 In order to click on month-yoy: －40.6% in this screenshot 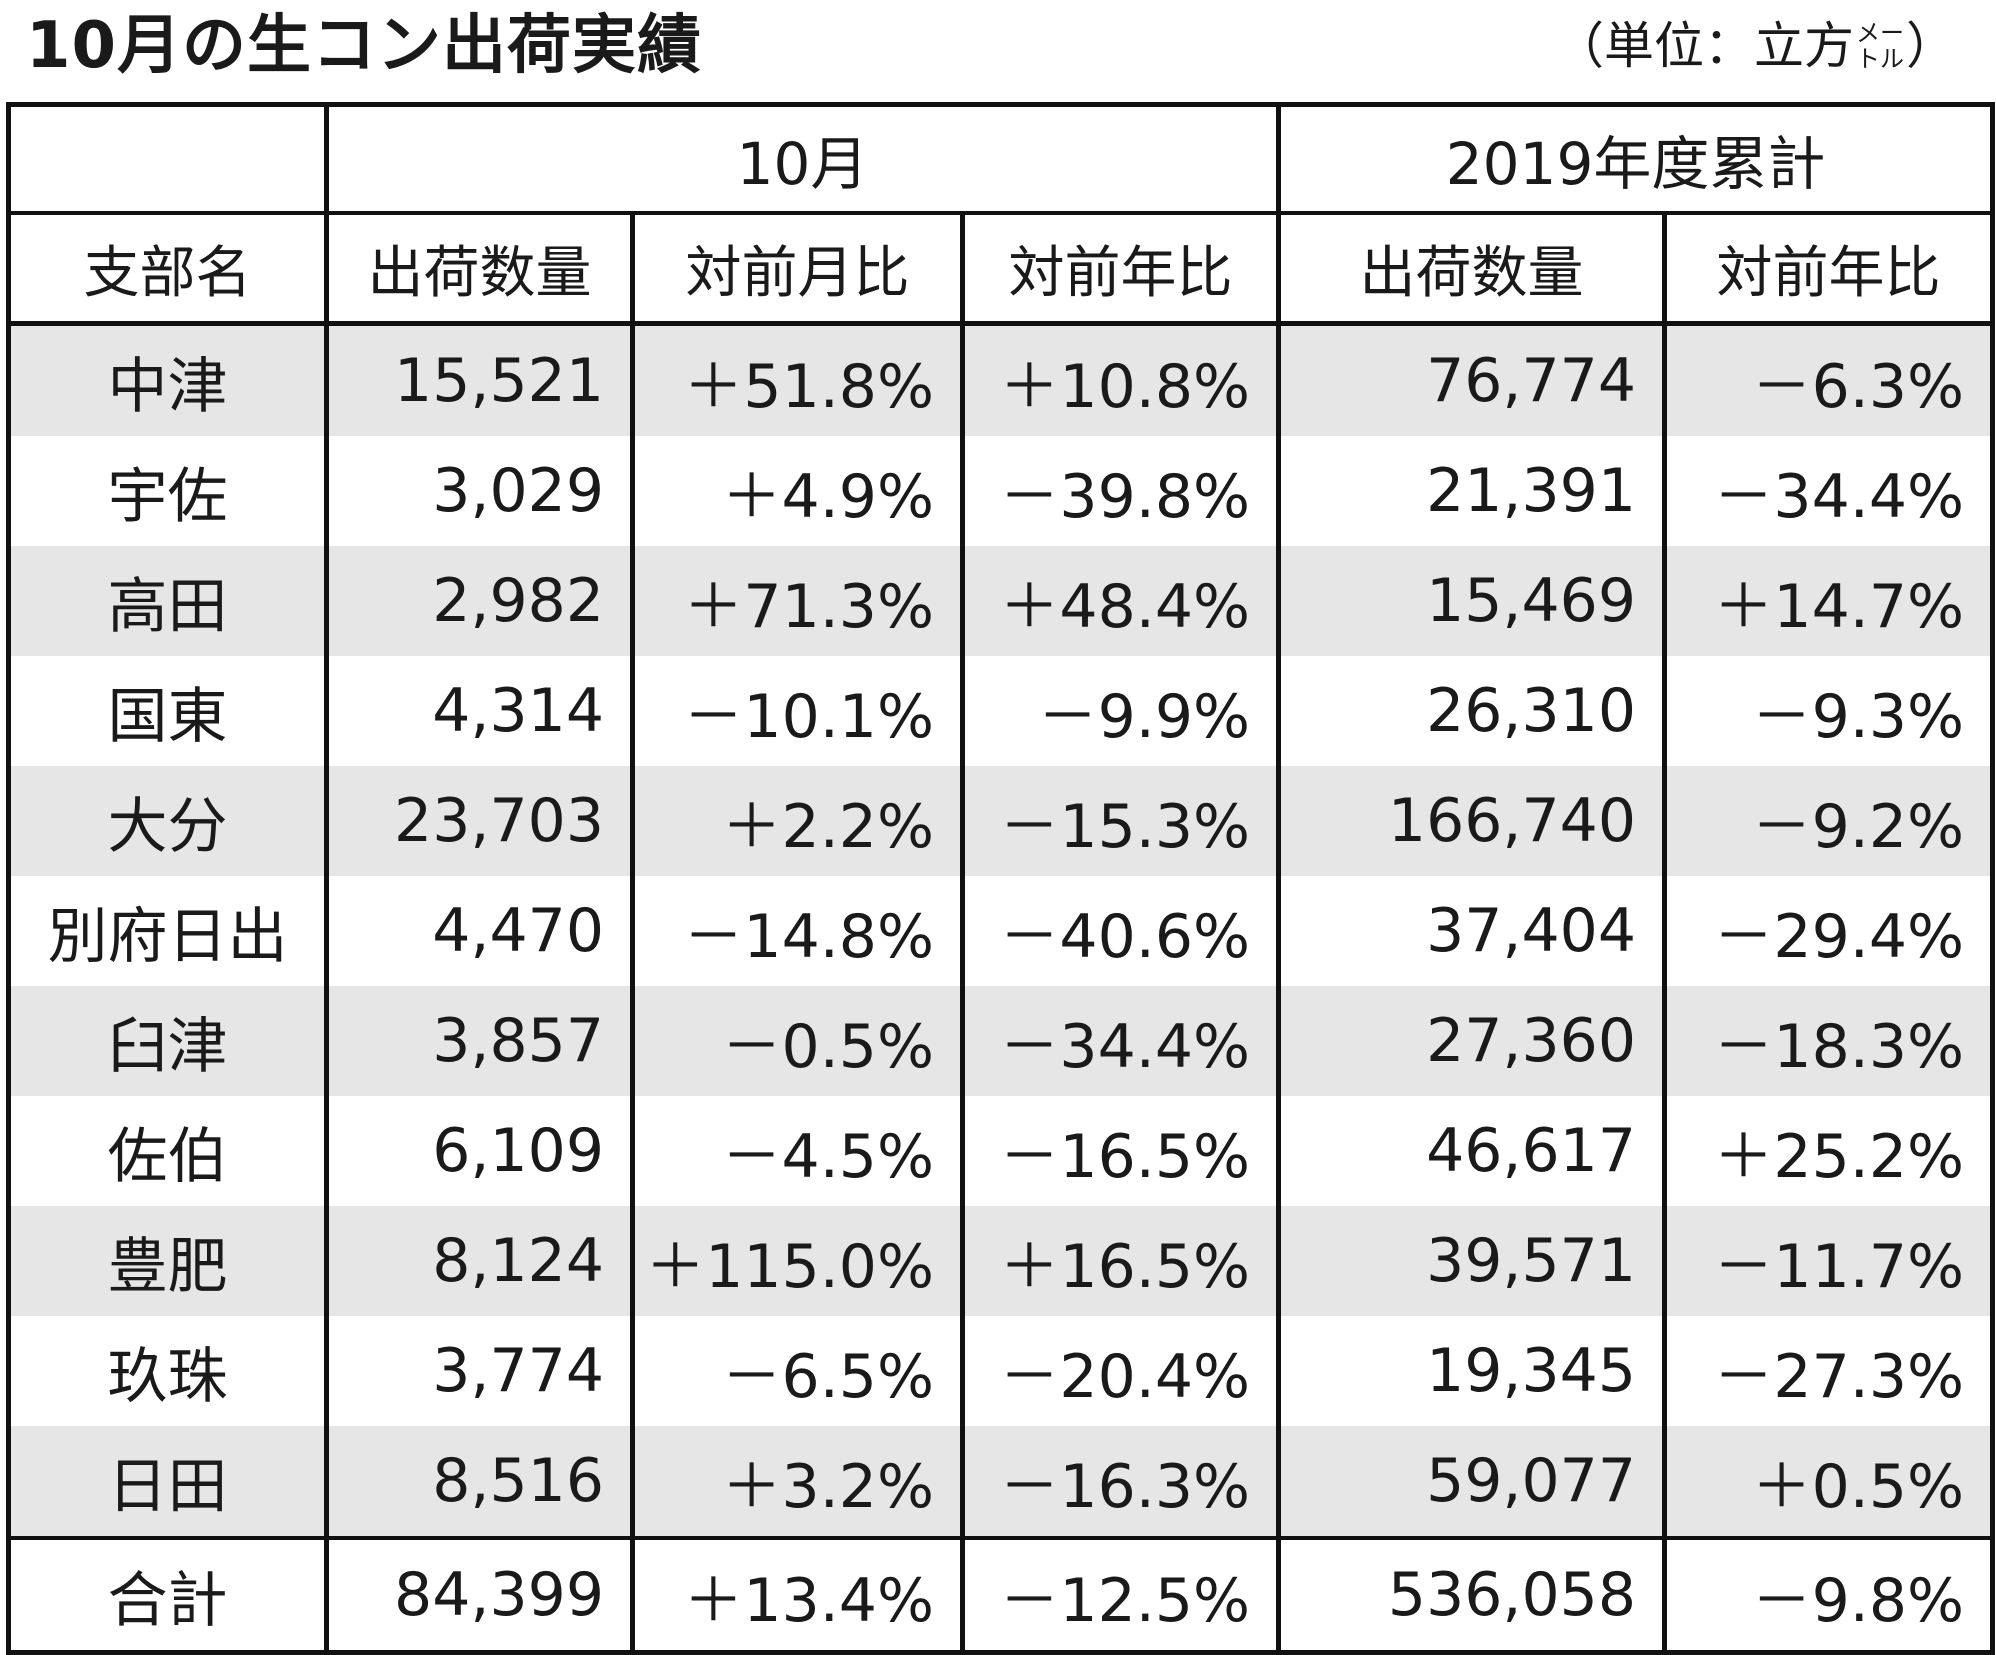, I will do `click(1120, 931)`.